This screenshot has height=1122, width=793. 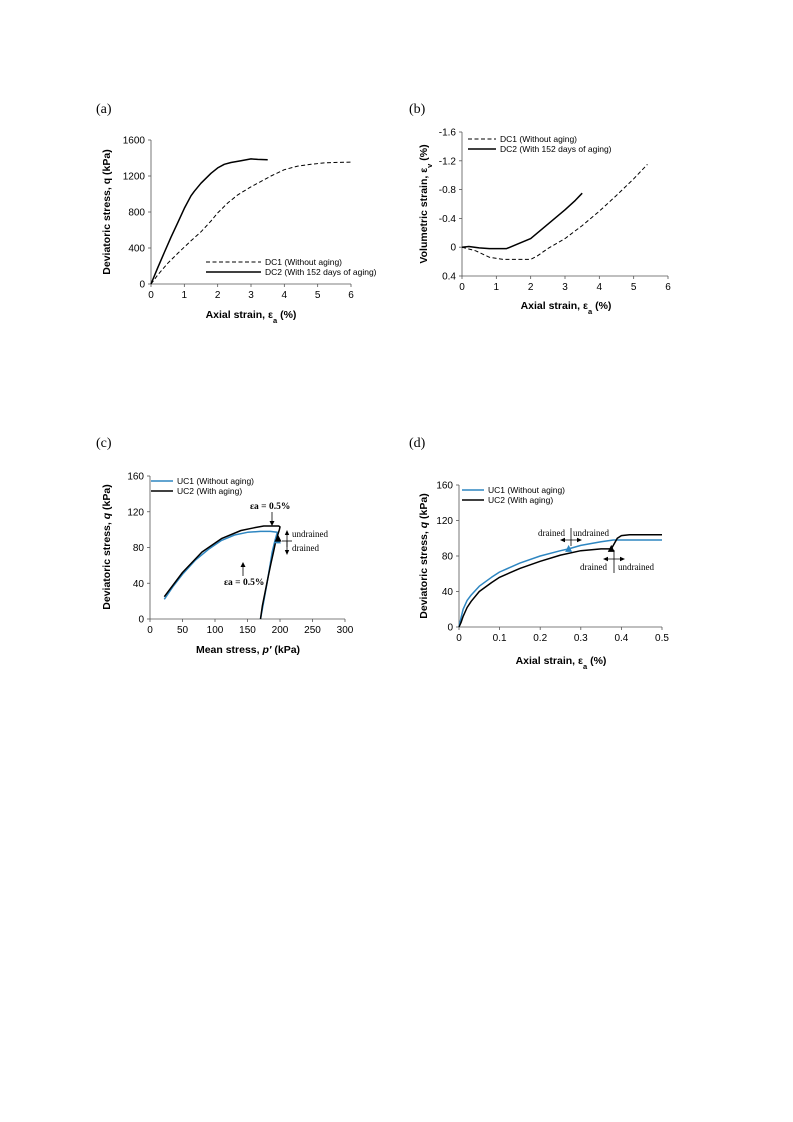 What do you see at coordinates (215, 630) in the screenshot?
I see `chart-c-xtick-label: 100` at bounding box center [215, 630].